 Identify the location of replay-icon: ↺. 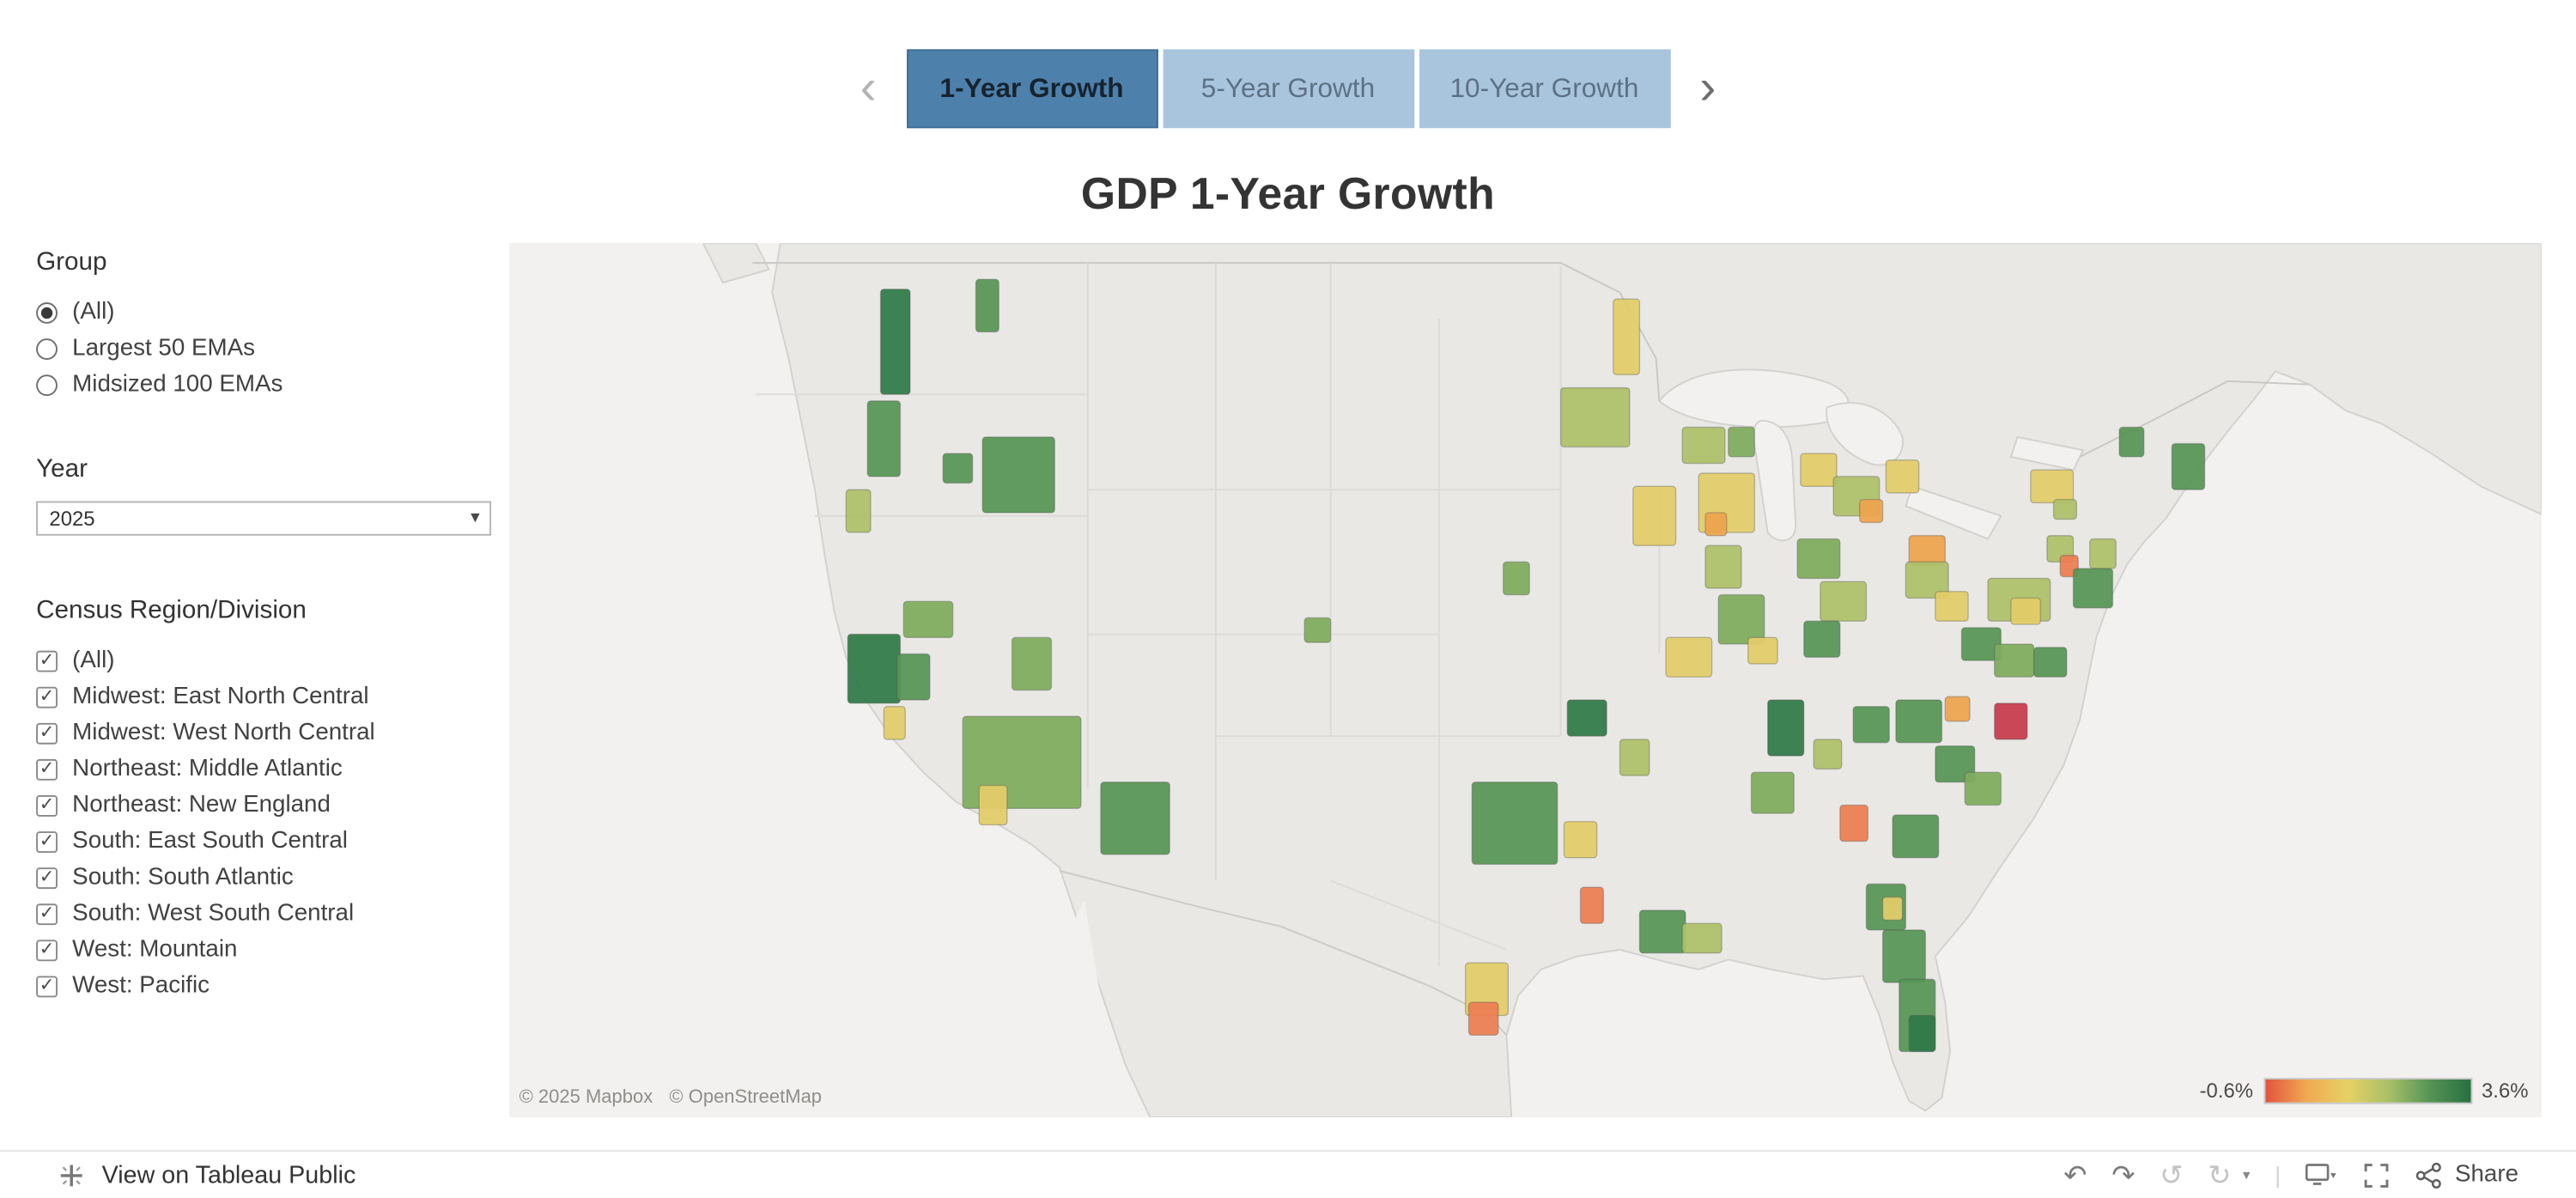
(2172, 1174).